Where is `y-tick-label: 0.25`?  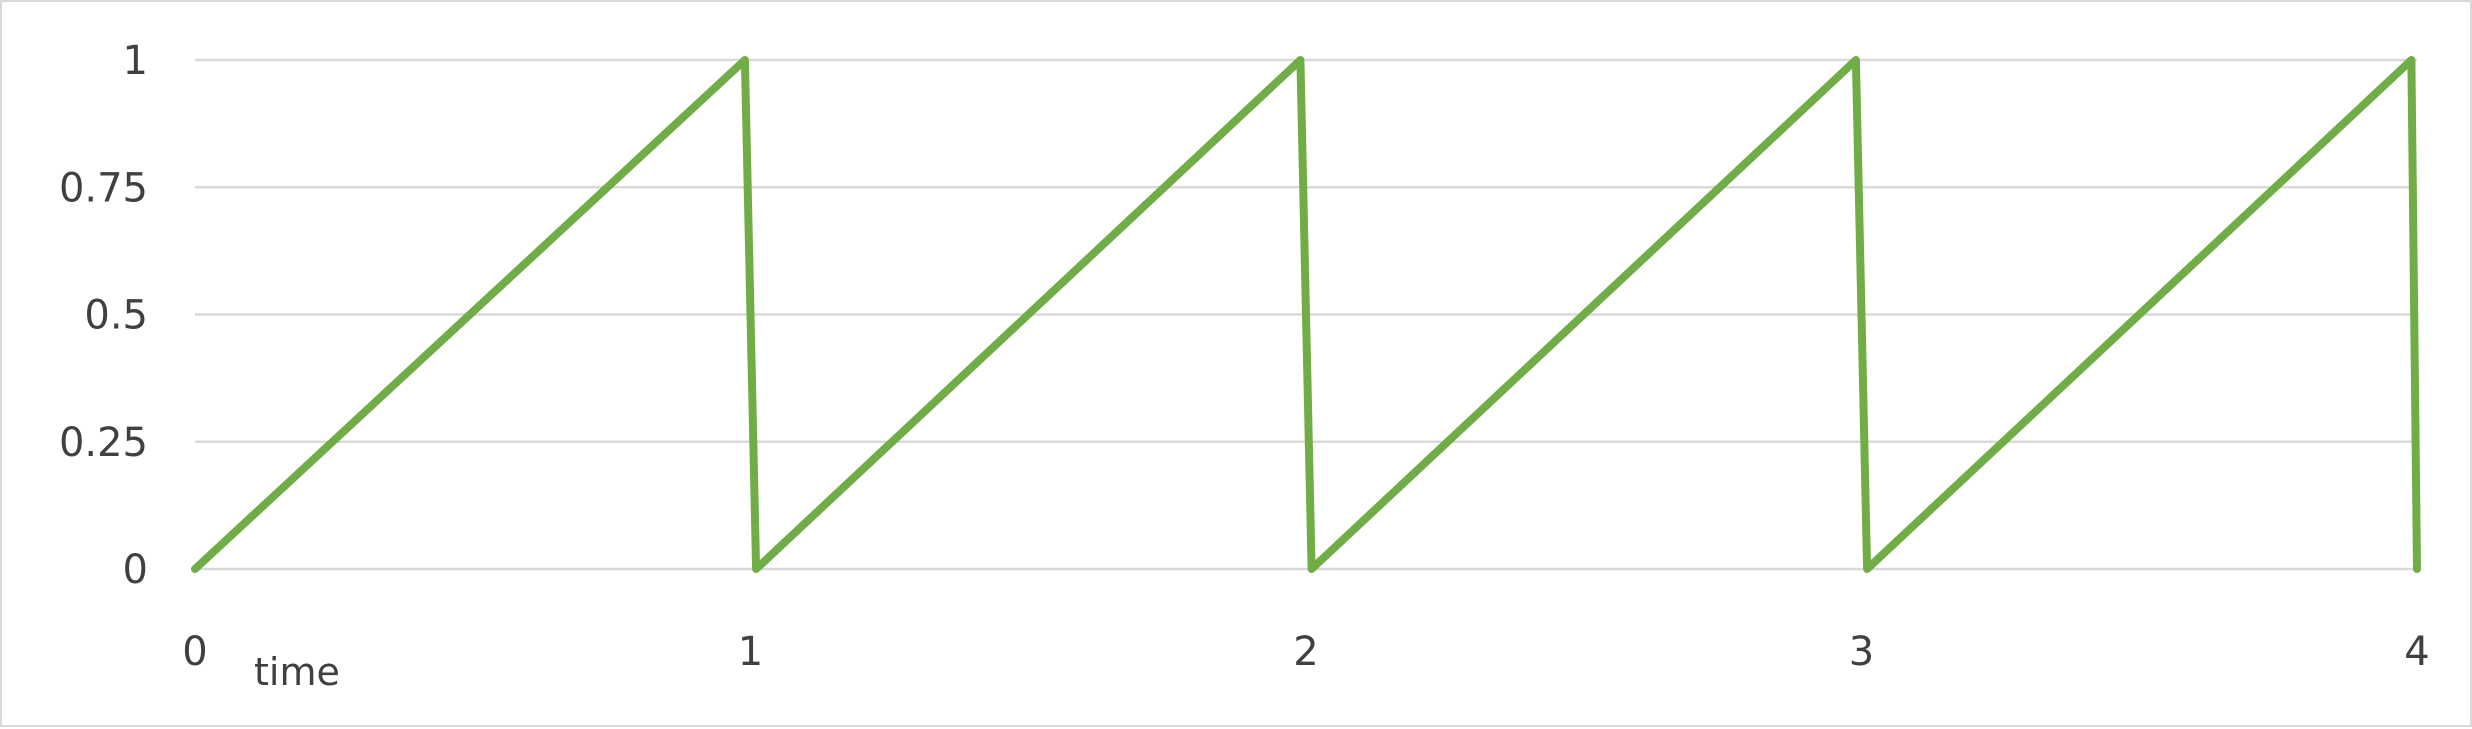
y-tick-label: 0.25 is located at coordinates (103, 443).